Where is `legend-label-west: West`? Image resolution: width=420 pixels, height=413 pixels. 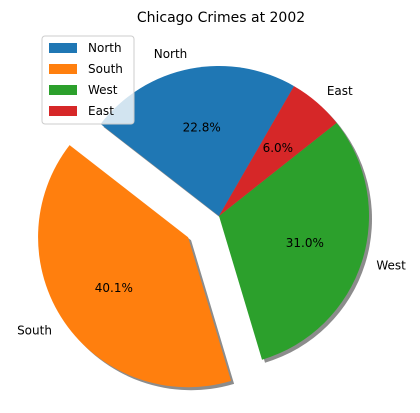
legend-label-west: West is located at coordinates (103, 90).